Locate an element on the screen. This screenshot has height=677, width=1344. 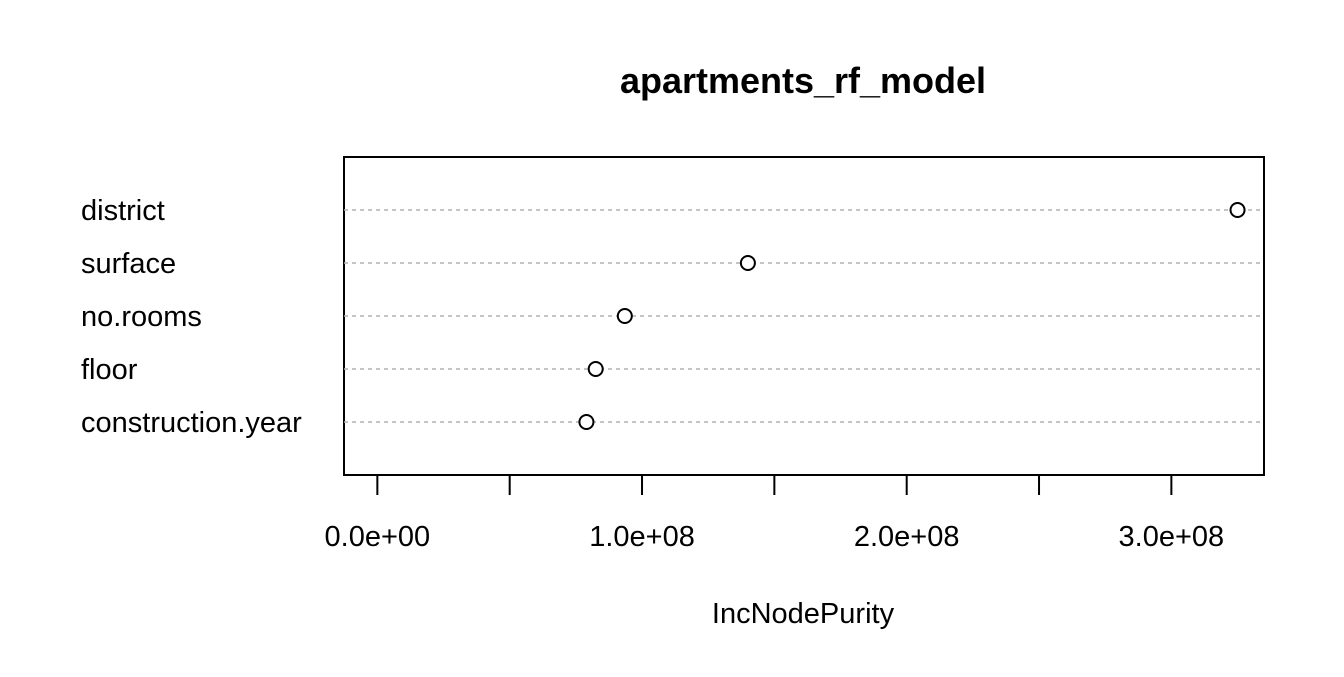
x-axis: 0.0e+00 1.0e+08 2.0e+08 3.0e+08 is located at coordinates (775, 513).